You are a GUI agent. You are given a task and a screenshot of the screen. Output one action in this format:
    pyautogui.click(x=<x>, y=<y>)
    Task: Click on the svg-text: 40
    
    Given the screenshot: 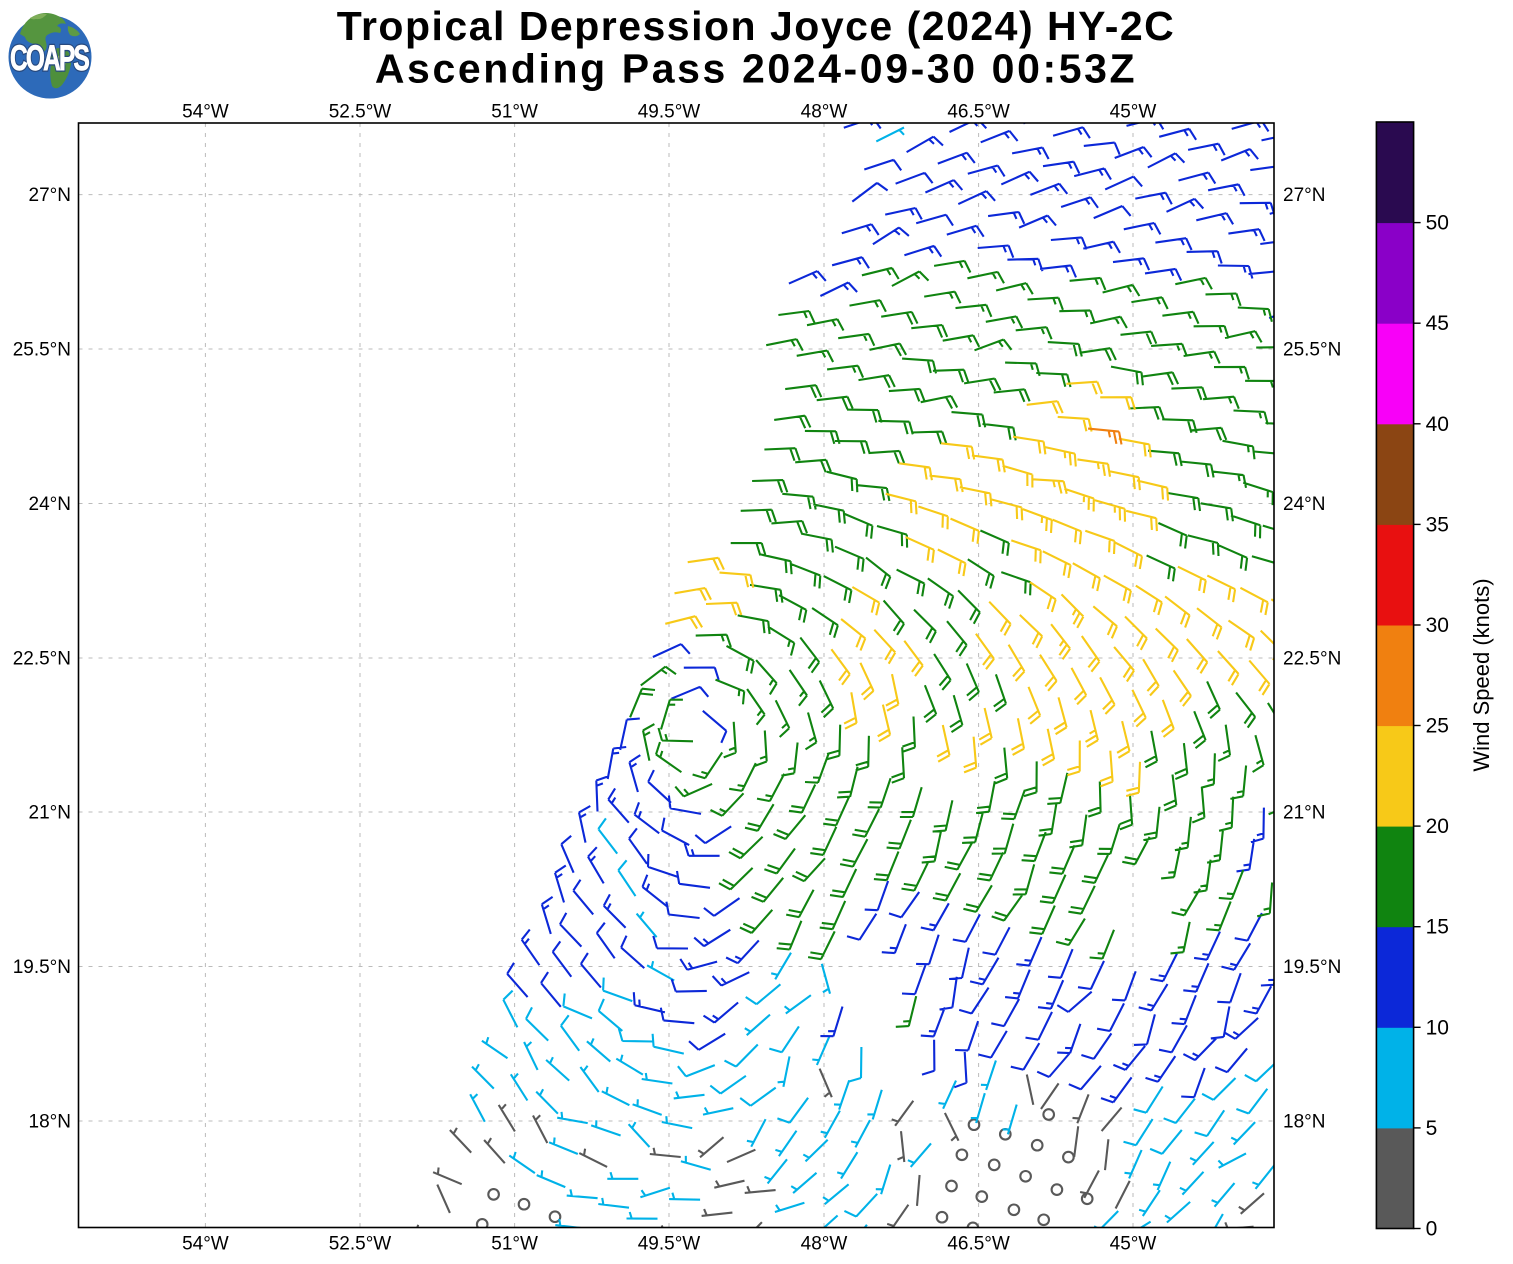 What is the action you would take?
    pyautogui.click(x=1437, y=424)
    